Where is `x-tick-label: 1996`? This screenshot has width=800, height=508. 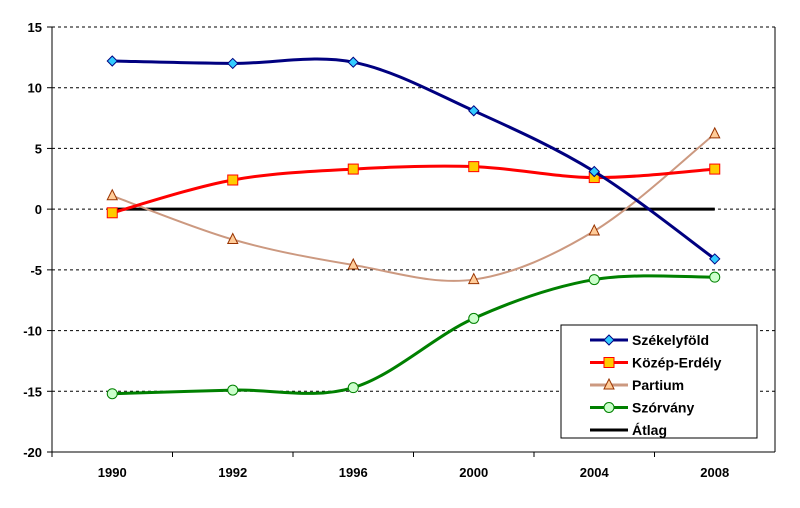 x-tick-label: 1996 is located at coordinates (353, 472).